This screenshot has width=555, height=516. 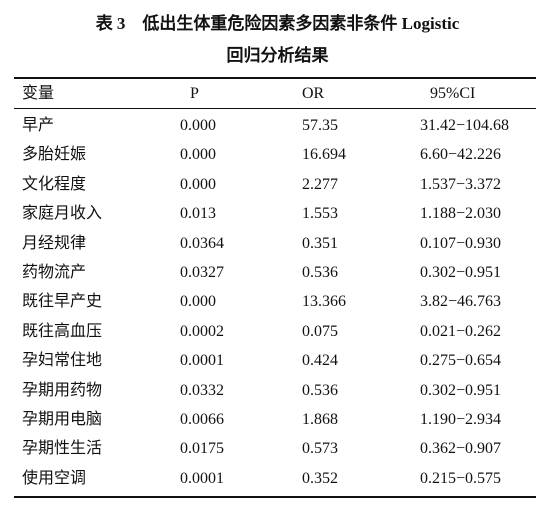 I want to click on row-label: 药物流产, so click(x=54, y=272).